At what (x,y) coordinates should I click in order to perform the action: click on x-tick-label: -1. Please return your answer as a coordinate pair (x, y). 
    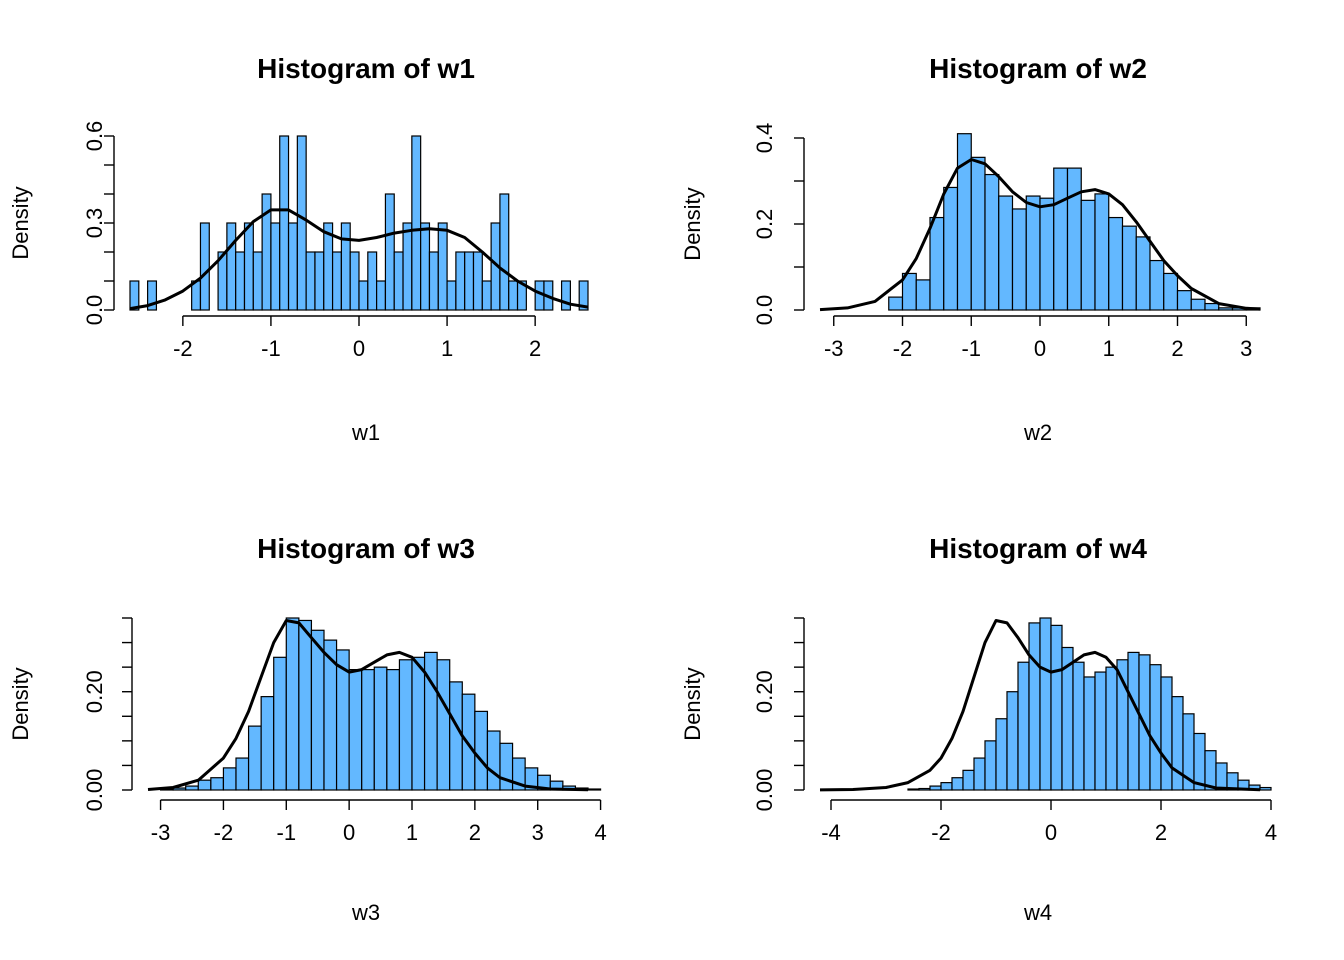
    Looking at the image, I should click on (271, 348).